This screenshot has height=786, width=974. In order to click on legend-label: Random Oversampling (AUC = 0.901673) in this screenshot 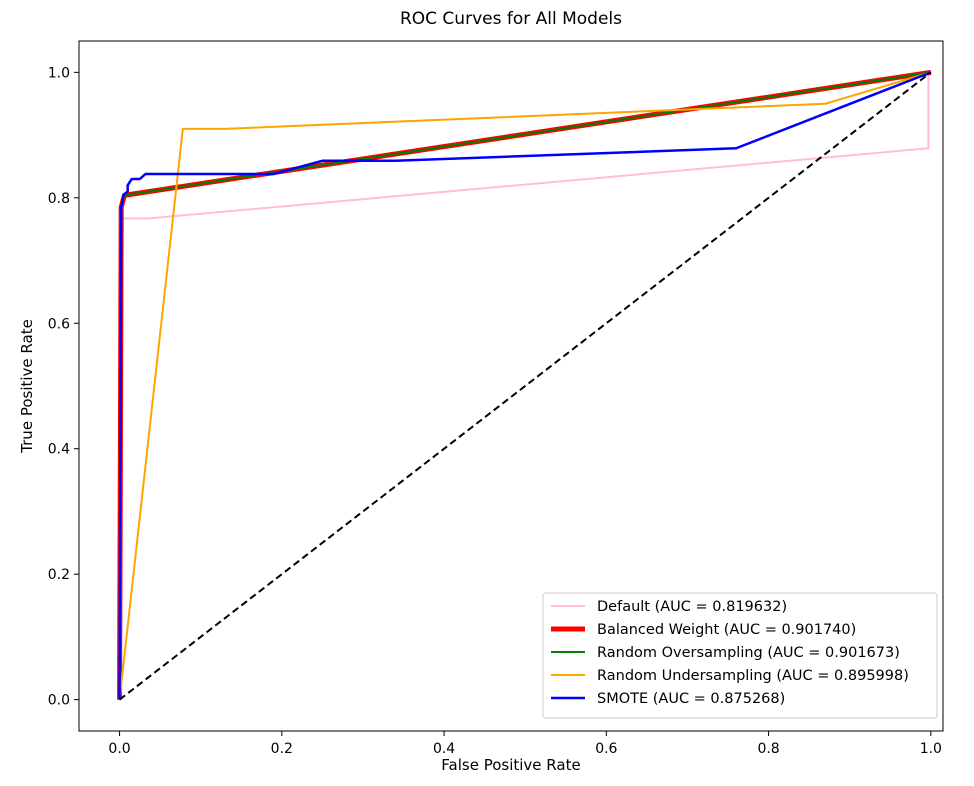, I will do `click(748, 653)`.